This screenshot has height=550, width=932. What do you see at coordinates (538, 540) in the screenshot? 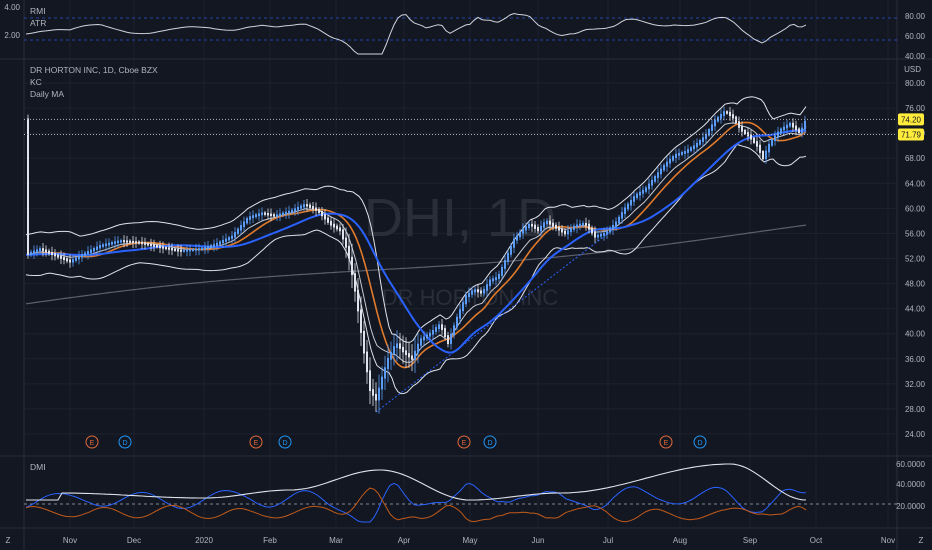
I see `time-axis-label: Jun` at bounding box center [538, 540].